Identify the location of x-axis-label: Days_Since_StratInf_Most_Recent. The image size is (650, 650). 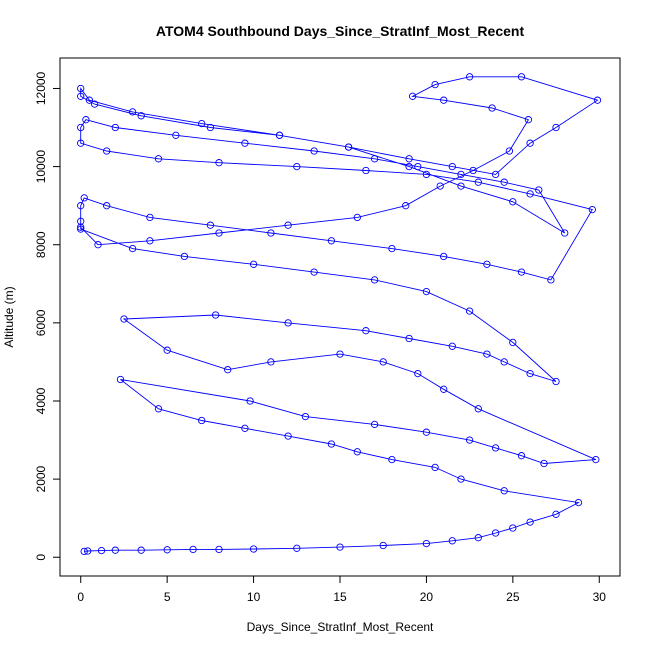
(340, 627).